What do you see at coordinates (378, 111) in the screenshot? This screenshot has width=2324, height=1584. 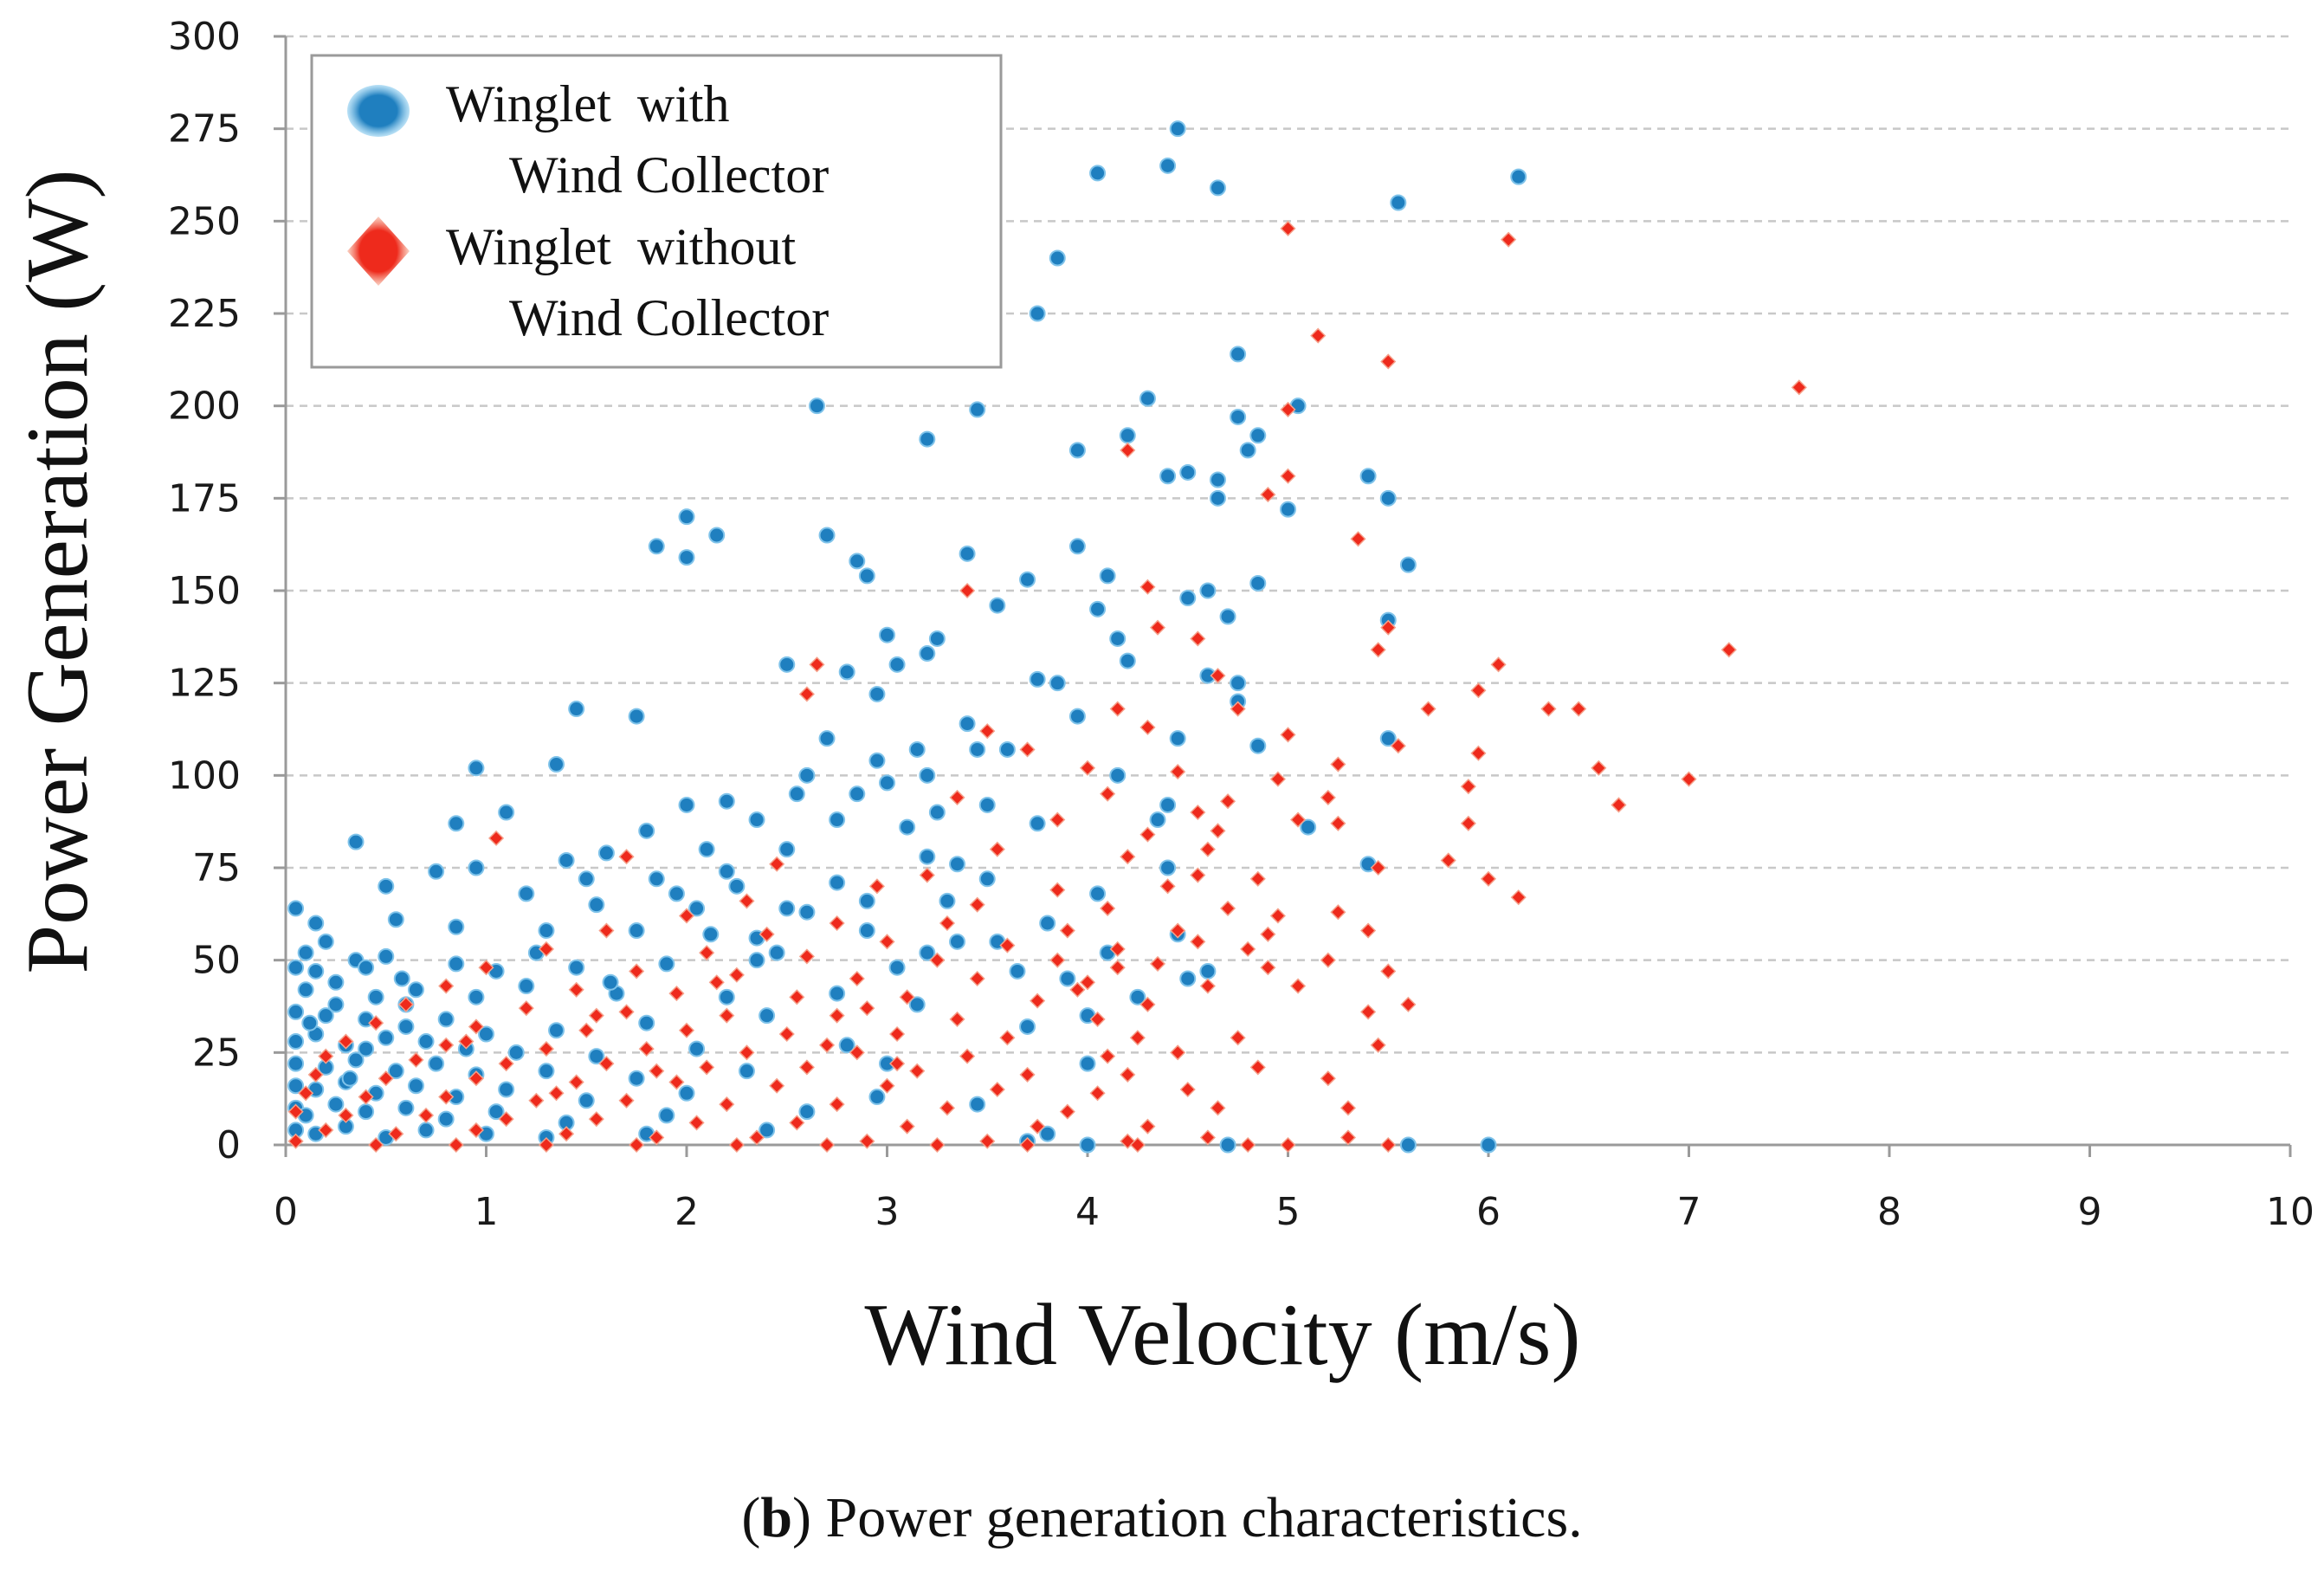 I see `legend-marker-with-collector` at bounding box center [378, 111].